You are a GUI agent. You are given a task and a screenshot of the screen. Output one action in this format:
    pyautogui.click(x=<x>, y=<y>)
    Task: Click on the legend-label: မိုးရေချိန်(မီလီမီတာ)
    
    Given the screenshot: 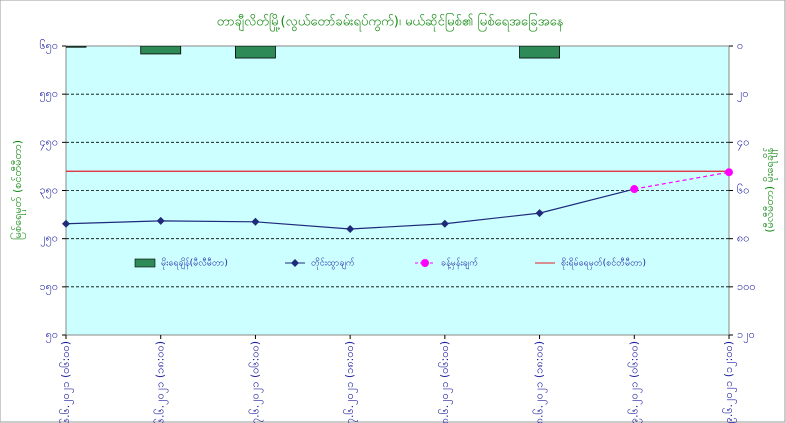 What is the action you would take?
    pyautogui.click(x=194, y=264)
    